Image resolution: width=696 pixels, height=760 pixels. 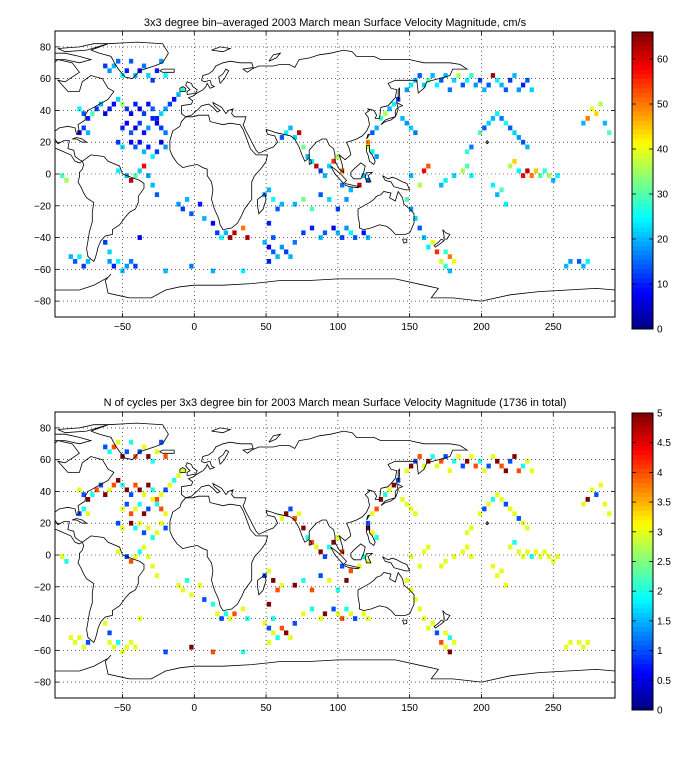 What do you see at coordinates (660, 592) in the screenshot?
I see `colorbar-tick-label: 2` at bounding box center [660, 592].